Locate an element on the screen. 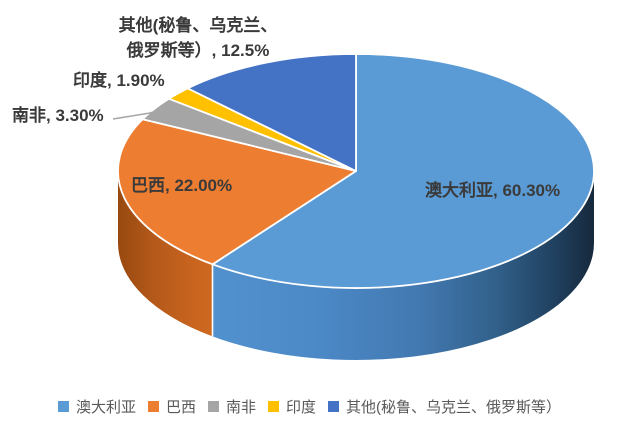 This screenshot has height=434, width=619. data-label-2: 南非, 3.30% is located at coordinates (58, 115).